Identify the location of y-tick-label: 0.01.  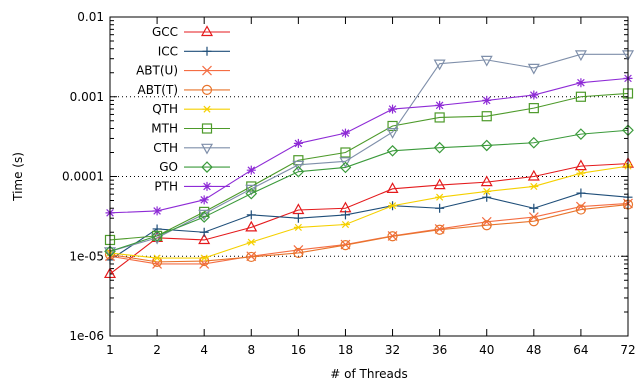
(90, 17).